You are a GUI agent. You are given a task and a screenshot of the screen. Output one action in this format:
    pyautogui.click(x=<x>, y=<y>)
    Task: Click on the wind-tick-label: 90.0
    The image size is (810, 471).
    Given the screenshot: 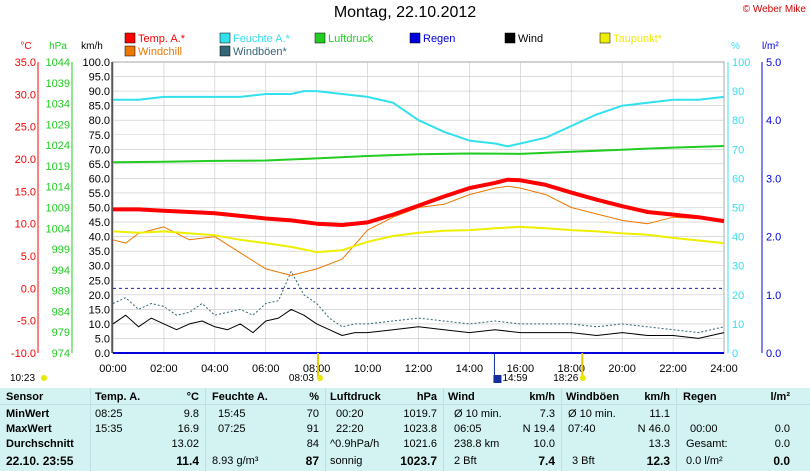 What is the action you would take?
    pyautogui.click(x=99, y=92)
    